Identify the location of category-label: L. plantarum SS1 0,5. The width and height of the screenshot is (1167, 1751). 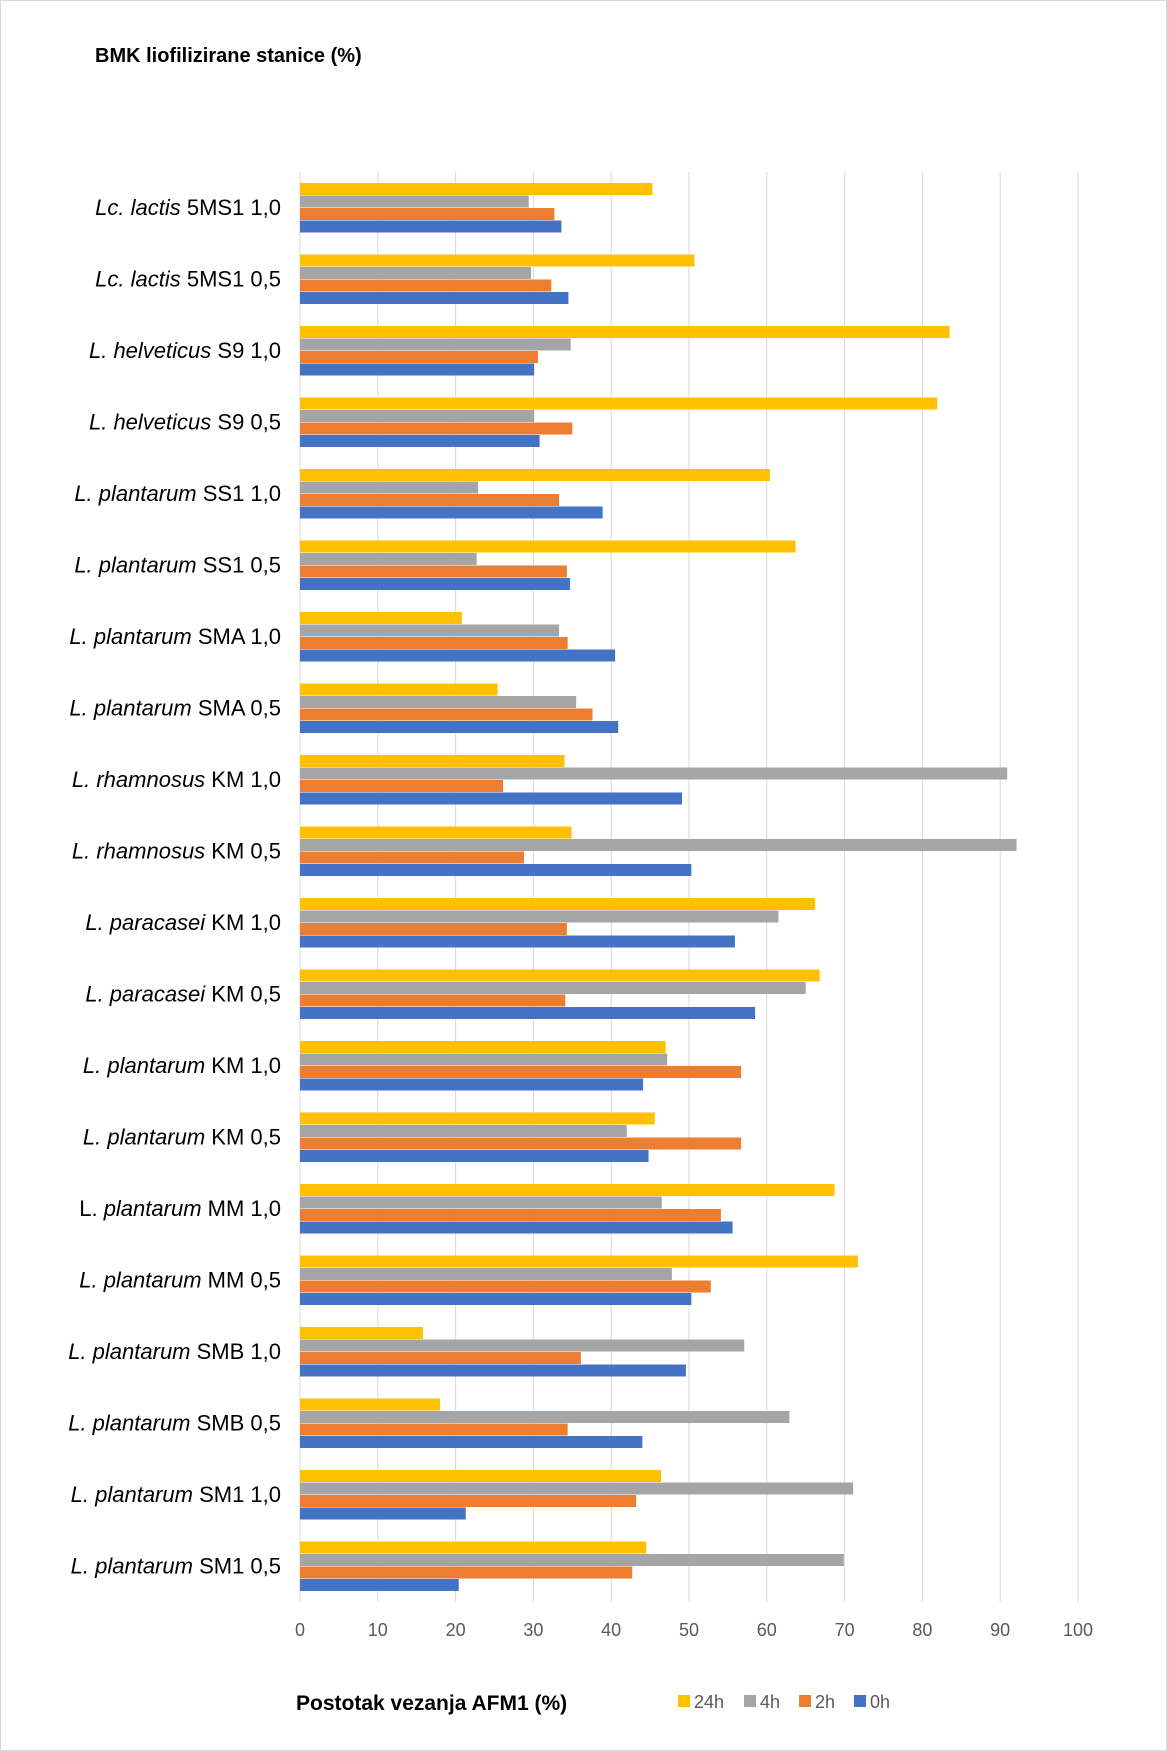
(177, 564).